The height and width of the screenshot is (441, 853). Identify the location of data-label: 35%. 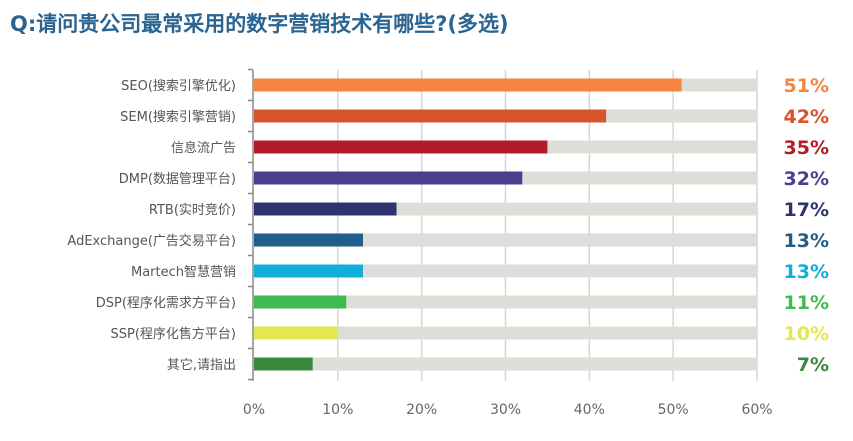
(806, 148).